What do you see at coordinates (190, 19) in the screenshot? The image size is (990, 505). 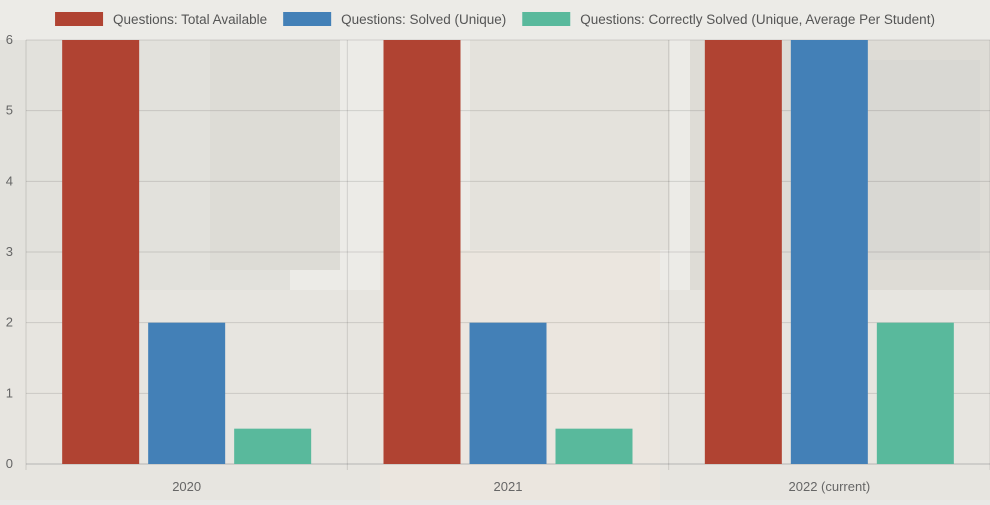 I see `legend-label: Questions: Total Available` at bounding box center [190, 19].